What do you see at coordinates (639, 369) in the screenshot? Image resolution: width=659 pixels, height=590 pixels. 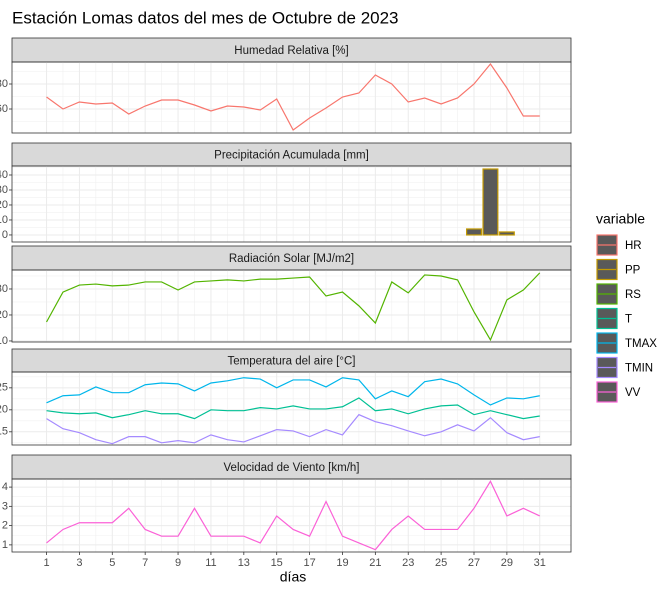 I see `legend-label: TMIN` at bounding box center [639, 369].